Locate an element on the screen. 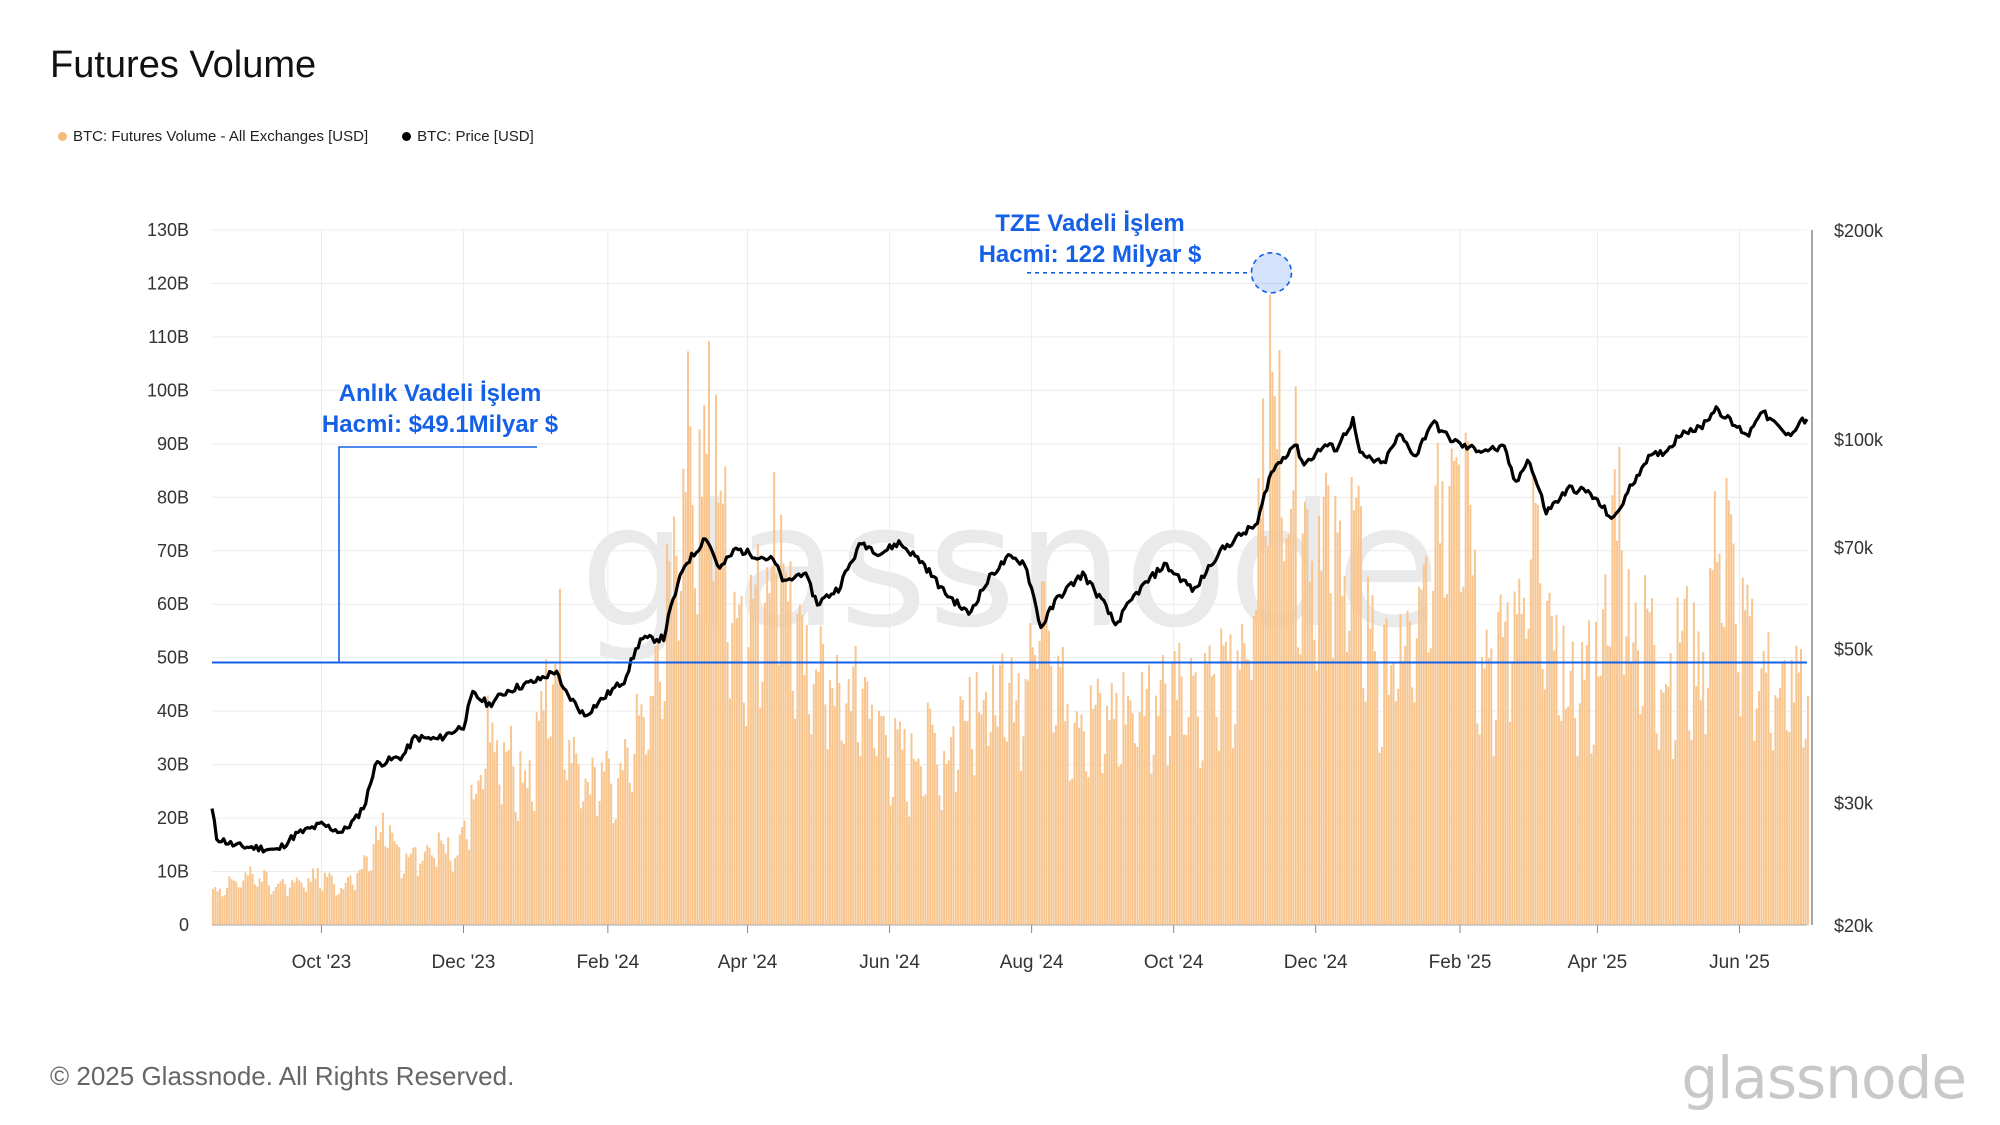 This screenshot has height=1125, width=2000. y-left-tick-label: 120B is located at coordinates (168, 283).